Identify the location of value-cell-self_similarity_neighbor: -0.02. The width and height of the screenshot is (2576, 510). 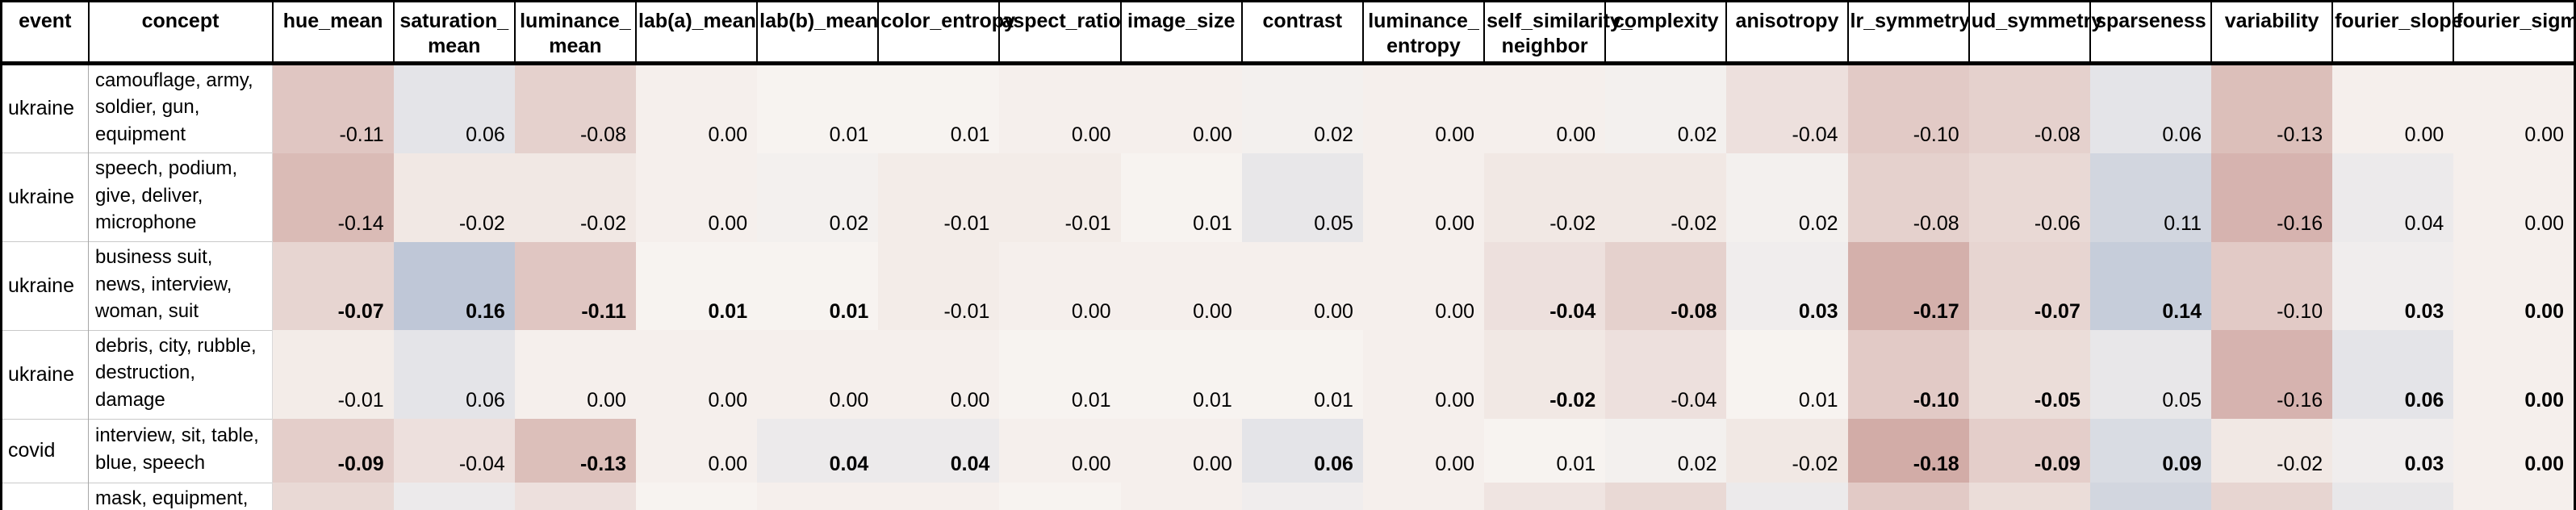
(1545, 375).